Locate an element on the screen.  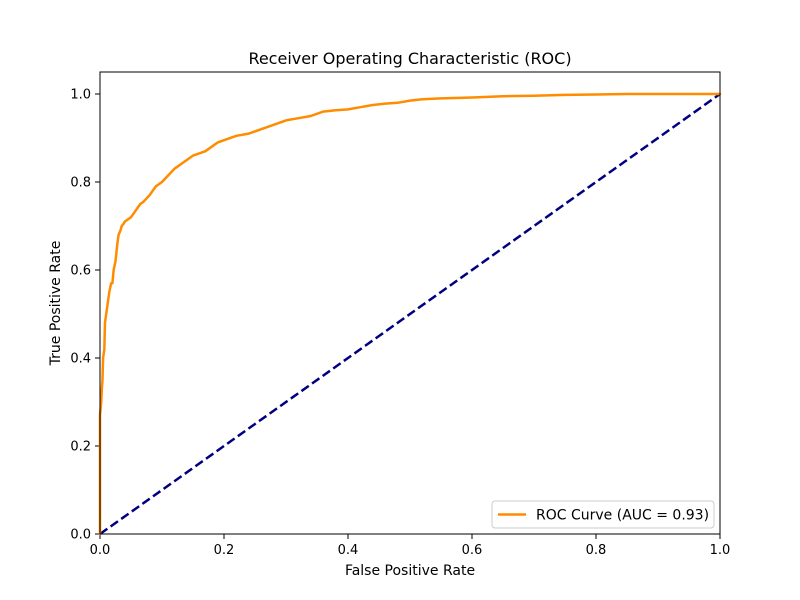
y-tick-label: 0.4 is located at coordinates (80, 359).